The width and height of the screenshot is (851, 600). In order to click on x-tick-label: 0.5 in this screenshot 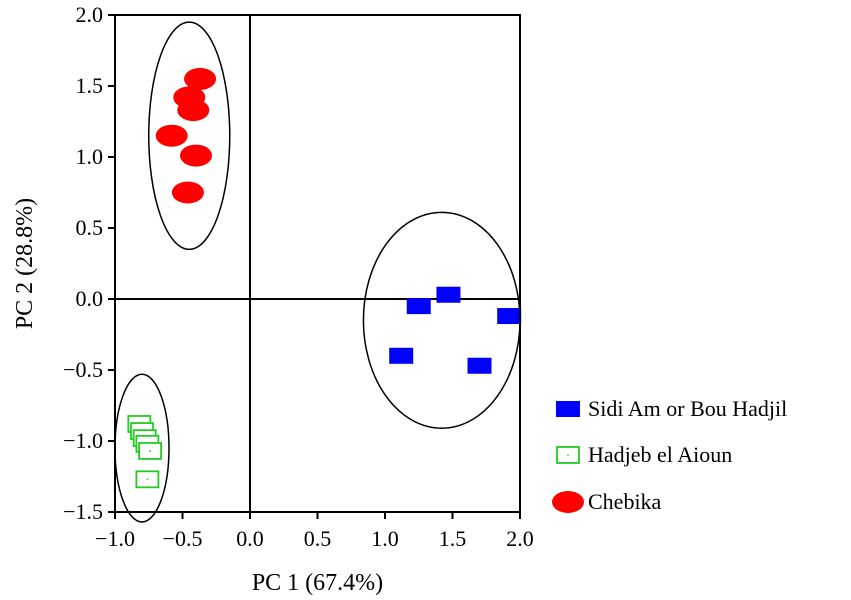, I will do `click(318, 538)`.